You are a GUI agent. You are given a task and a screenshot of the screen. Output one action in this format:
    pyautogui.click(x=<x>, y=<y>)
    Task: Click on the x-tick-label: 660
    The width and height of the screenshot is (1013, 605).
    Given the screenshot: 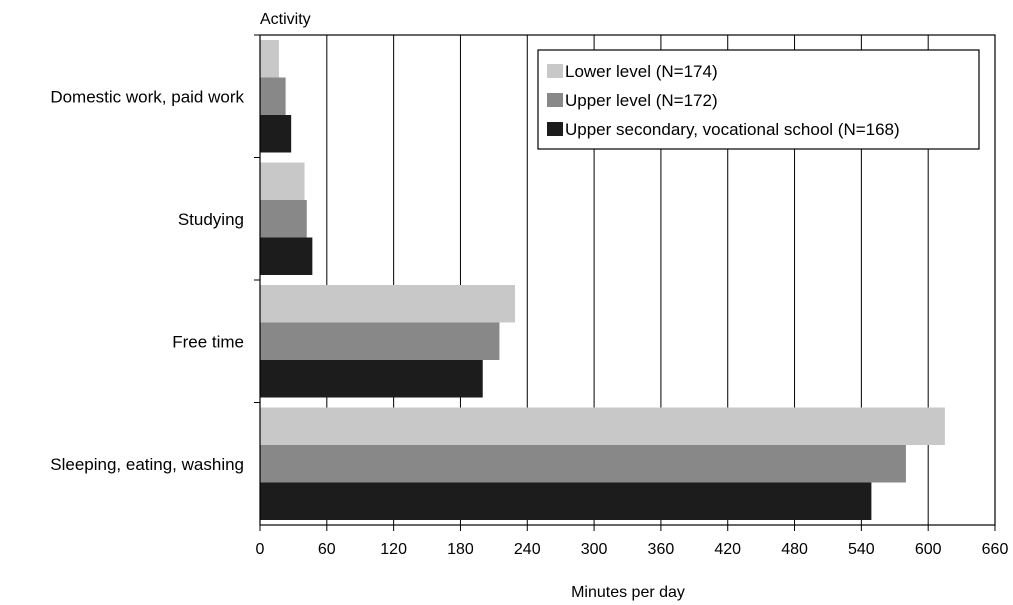 What is the action you would take?
    pyautogui.click(x=995, y=549)
    